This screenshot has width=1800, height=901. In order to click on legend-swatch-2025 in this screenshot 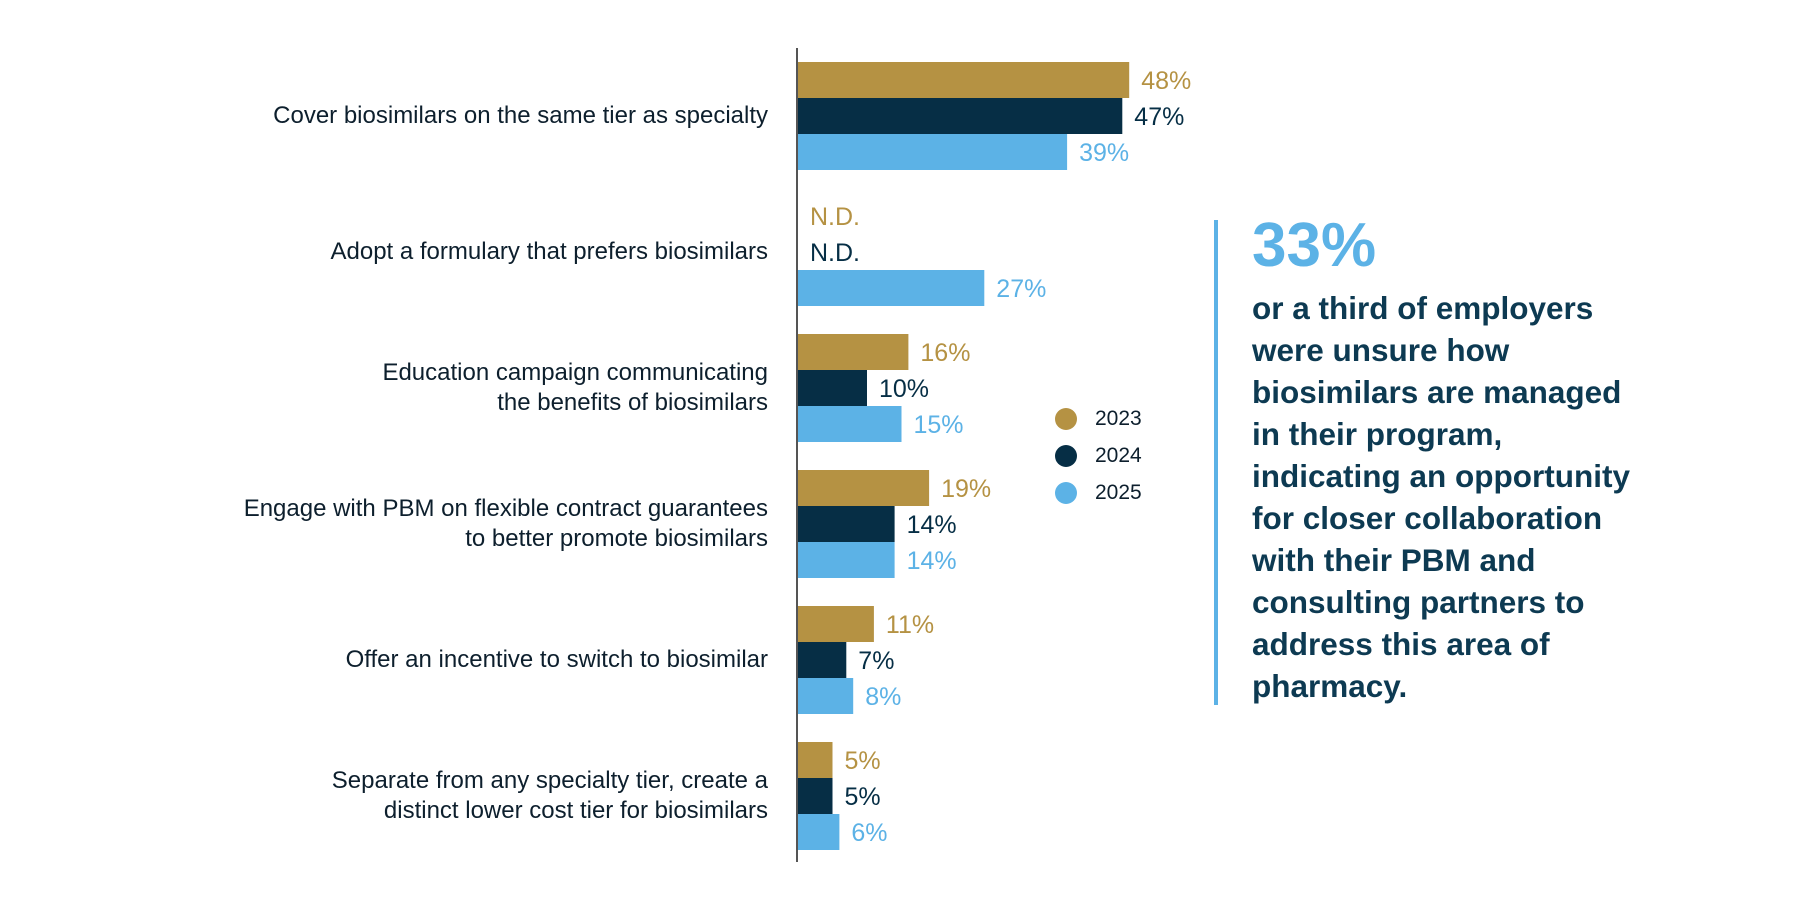, I will do `click(1066, 492)`.